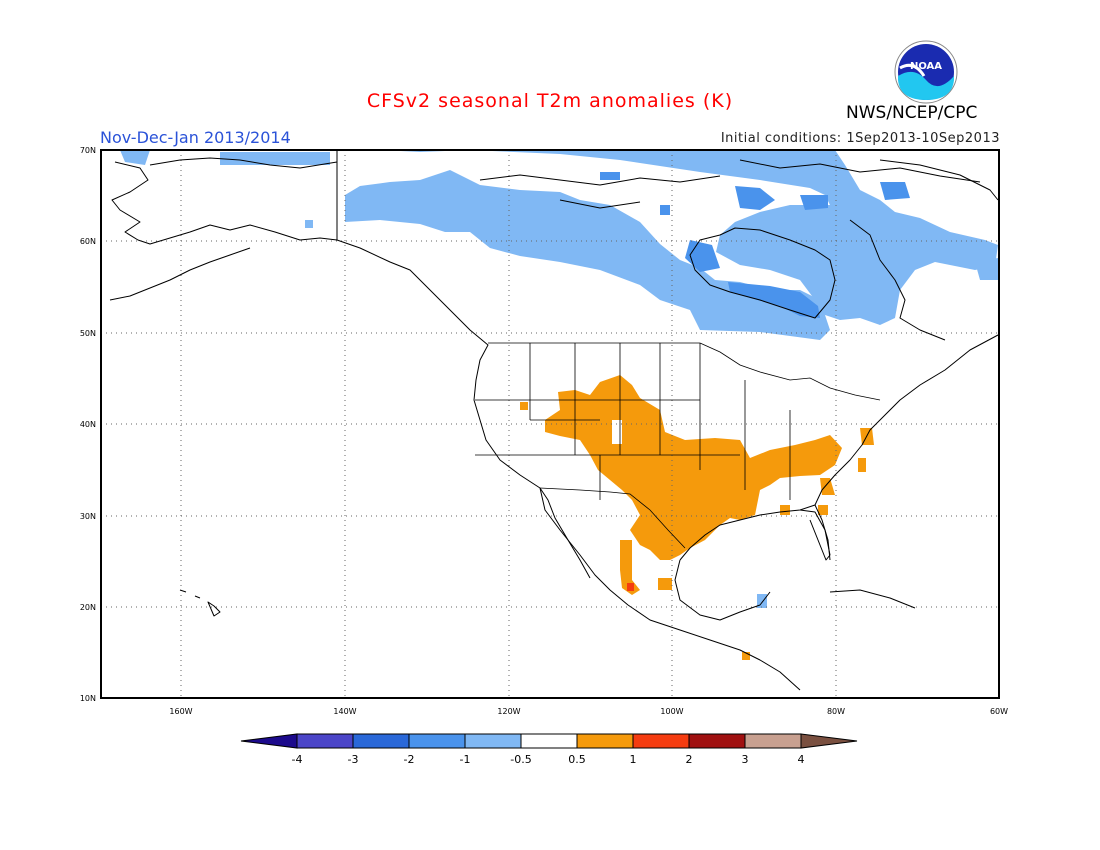 This screenshot has height=850, width=1100. What do you see at coordinates (836, 711) in the screenshot?
I see `lon-label: 80W` at bounding box center [836, 711].